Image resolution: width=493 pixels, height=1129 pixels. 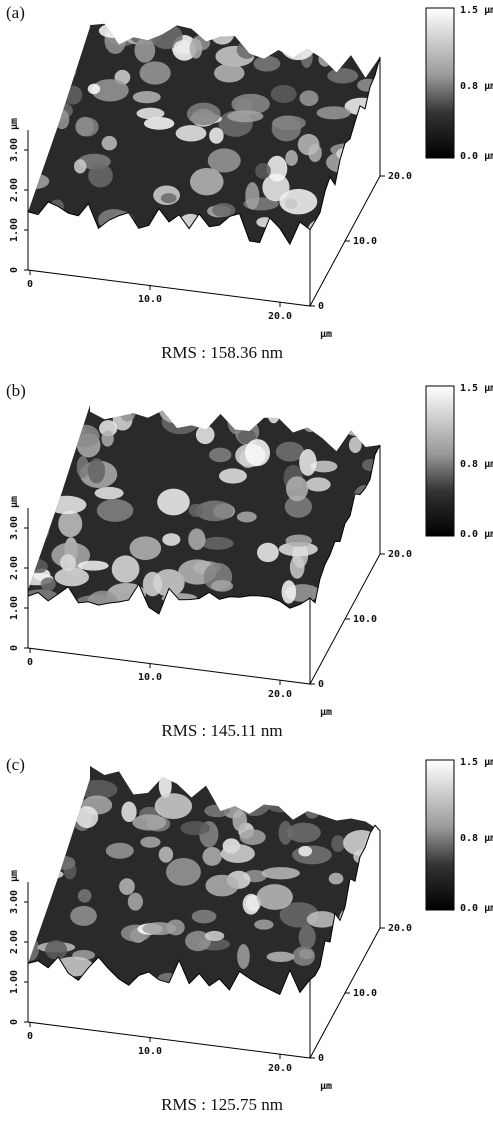 What do you see at coordinates (326, 712) in the screenshot?
I see `y-unit: µm` at bounding box center [326, 712].